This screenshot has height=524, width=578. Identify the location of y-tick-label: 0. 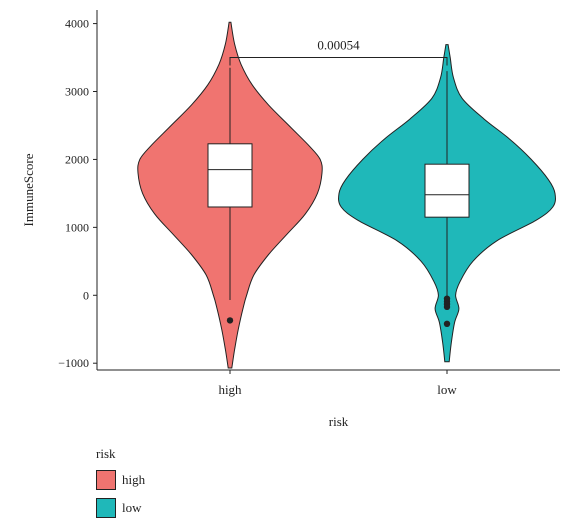
(86, 295).